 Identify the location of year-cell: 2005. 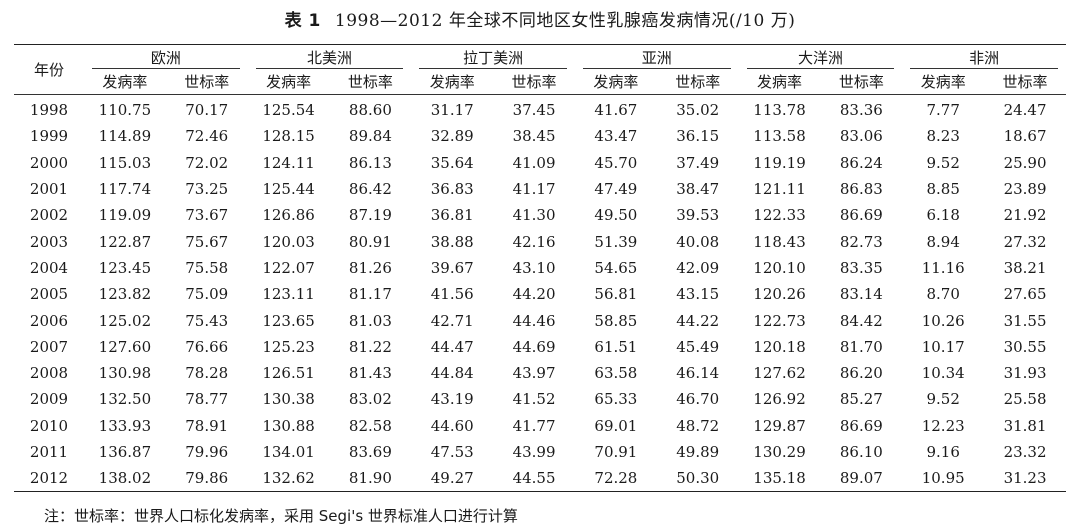
(49, 294).